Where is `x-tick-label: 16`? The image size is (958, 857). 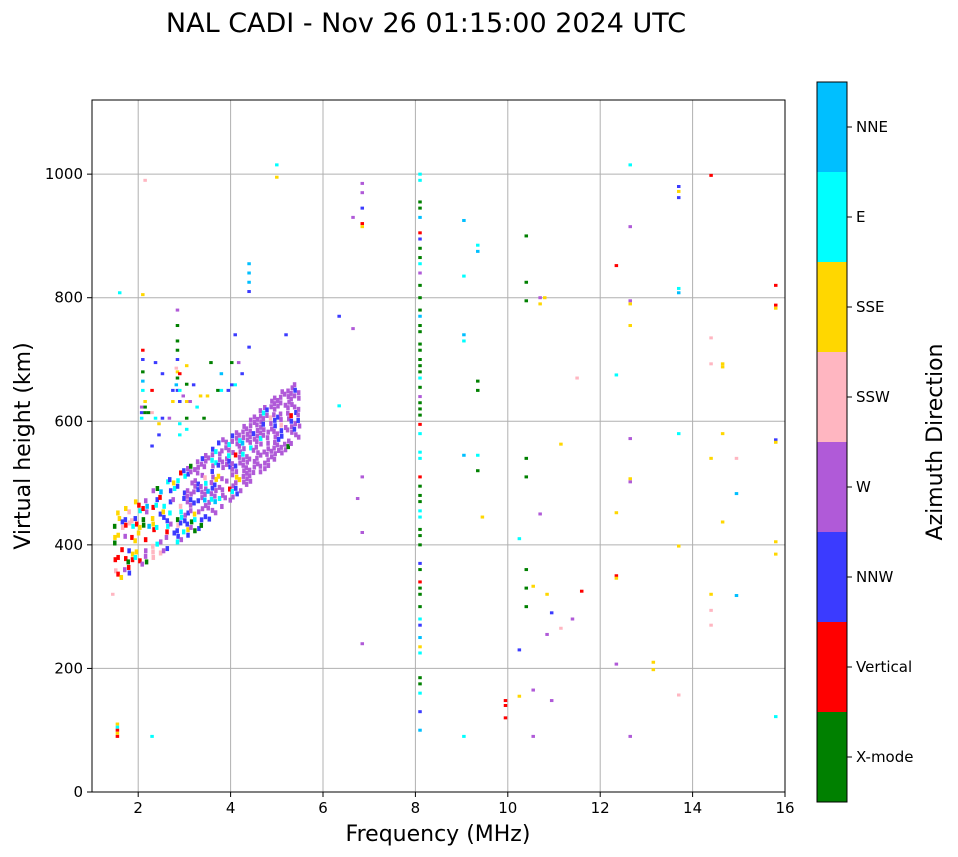
x-tick-label: 16 is located at coordinates (784, 808).